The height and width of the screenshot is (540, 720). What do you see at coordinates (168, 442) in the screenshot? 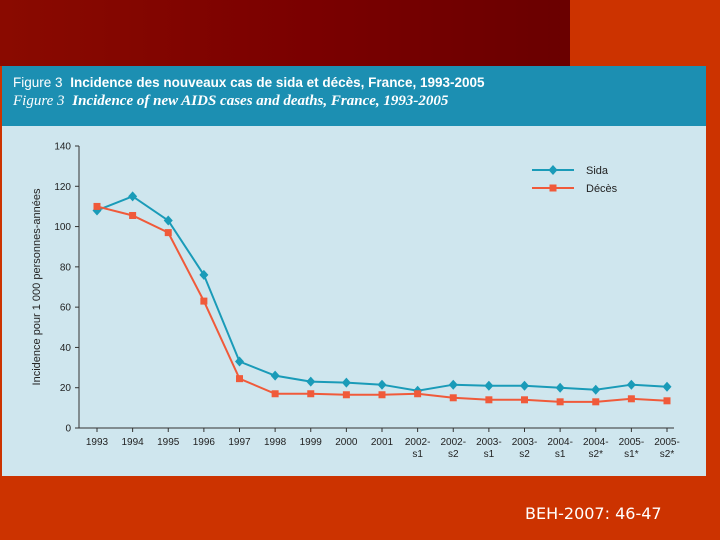
I see `x-tick-label: 1995` at bounding box center [168, 442].